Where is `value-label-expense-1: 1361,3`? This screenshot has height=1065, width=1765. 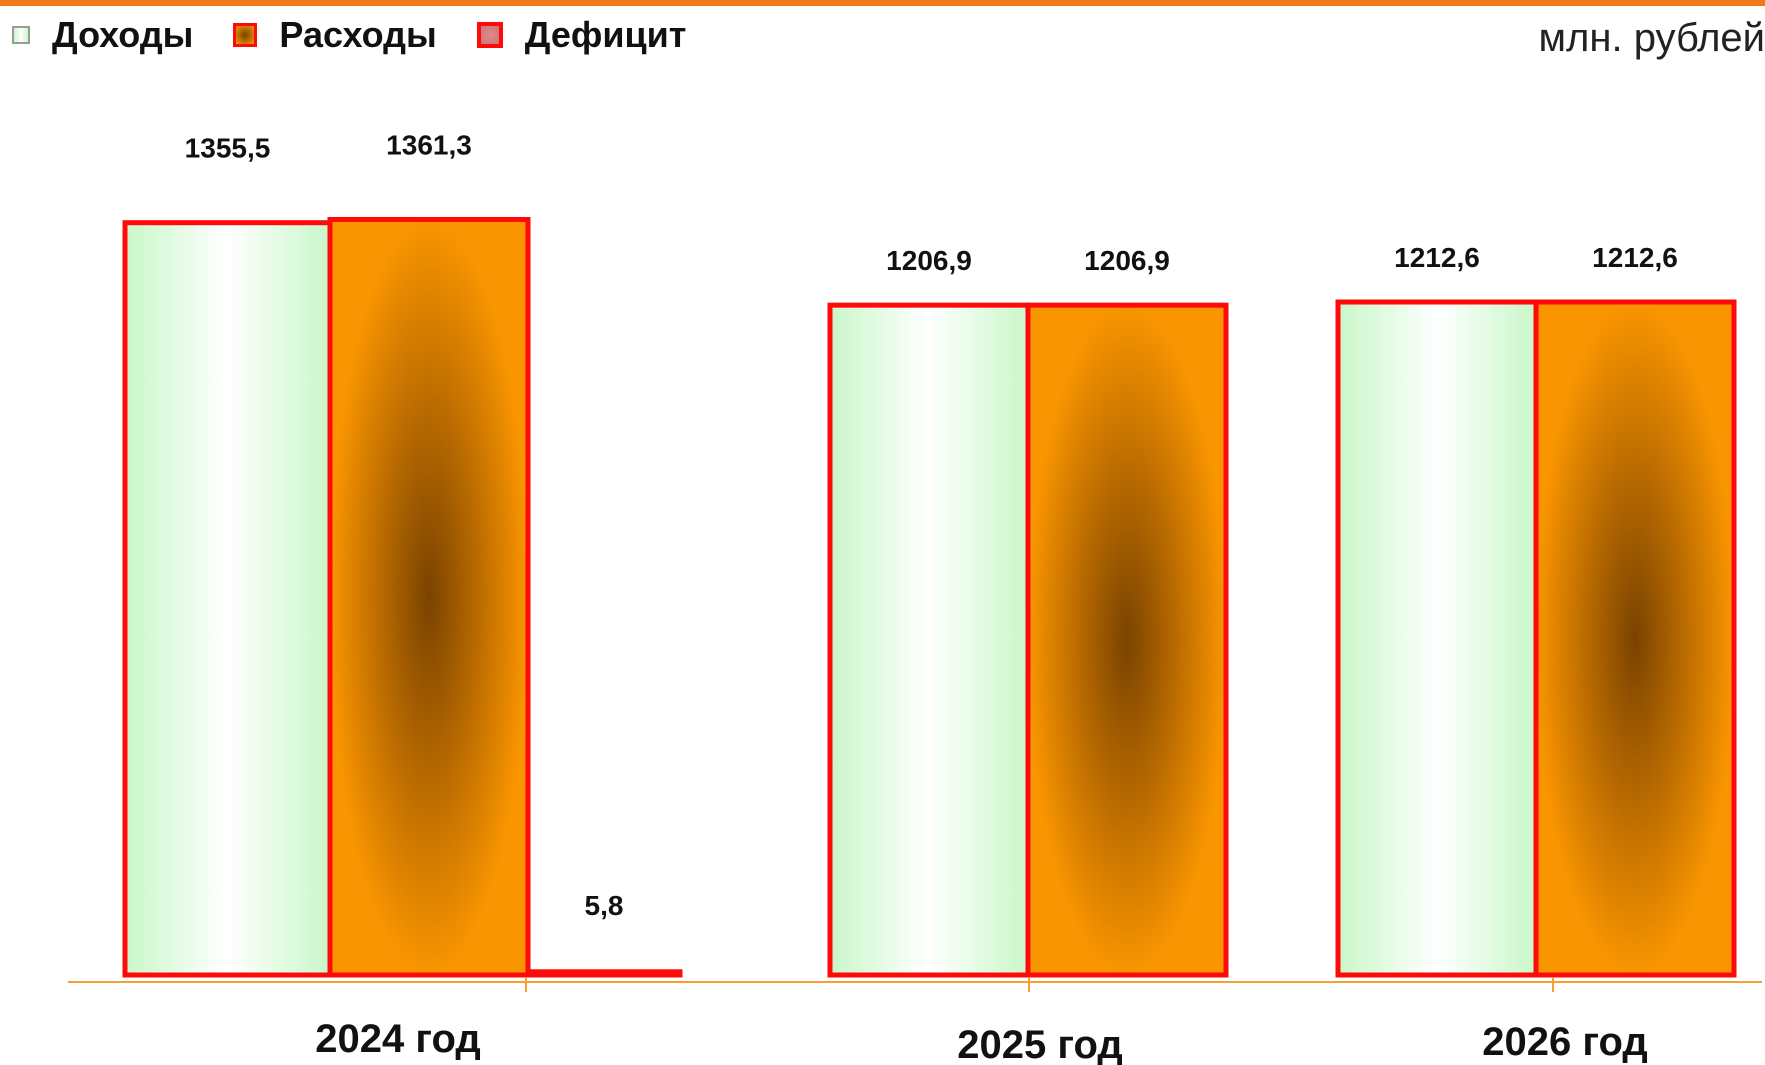
value-label-expense-1: 1361,3 is located at coordinates (429, 144).